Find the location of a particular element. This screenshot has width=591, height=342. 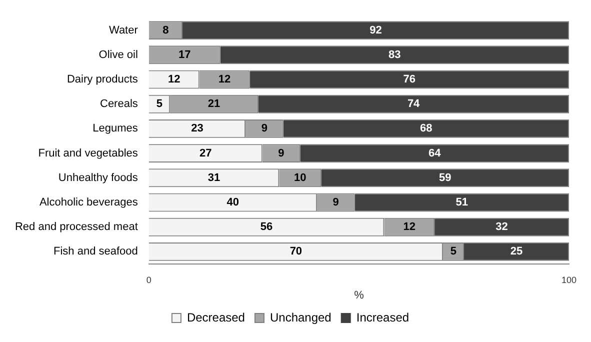

data-label: 10 is located at coordinates (300, 178).